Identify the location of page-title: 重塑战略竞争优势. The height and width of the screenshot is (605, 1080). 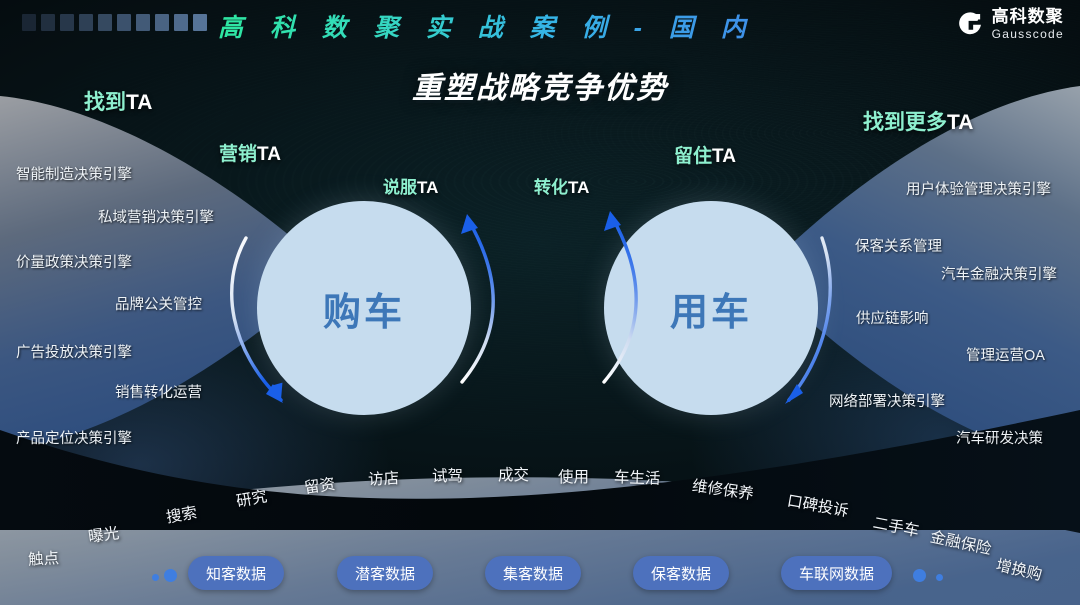
(540, 88).